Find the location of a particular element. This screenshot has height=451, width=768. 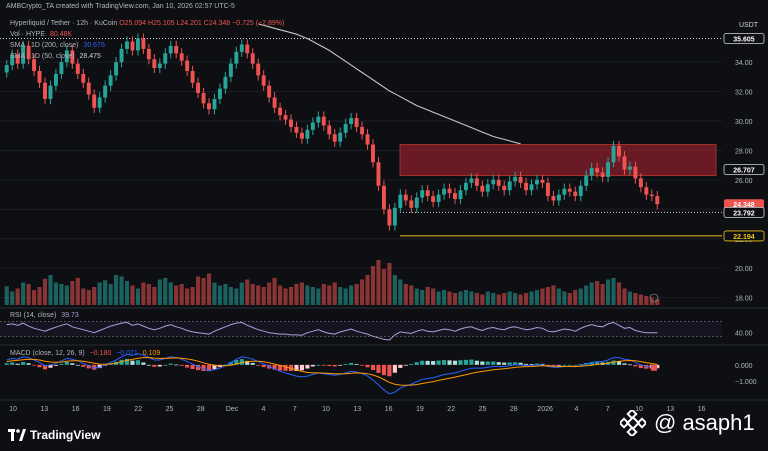

binance-diamond-icon is located at coordinates (633, 423).